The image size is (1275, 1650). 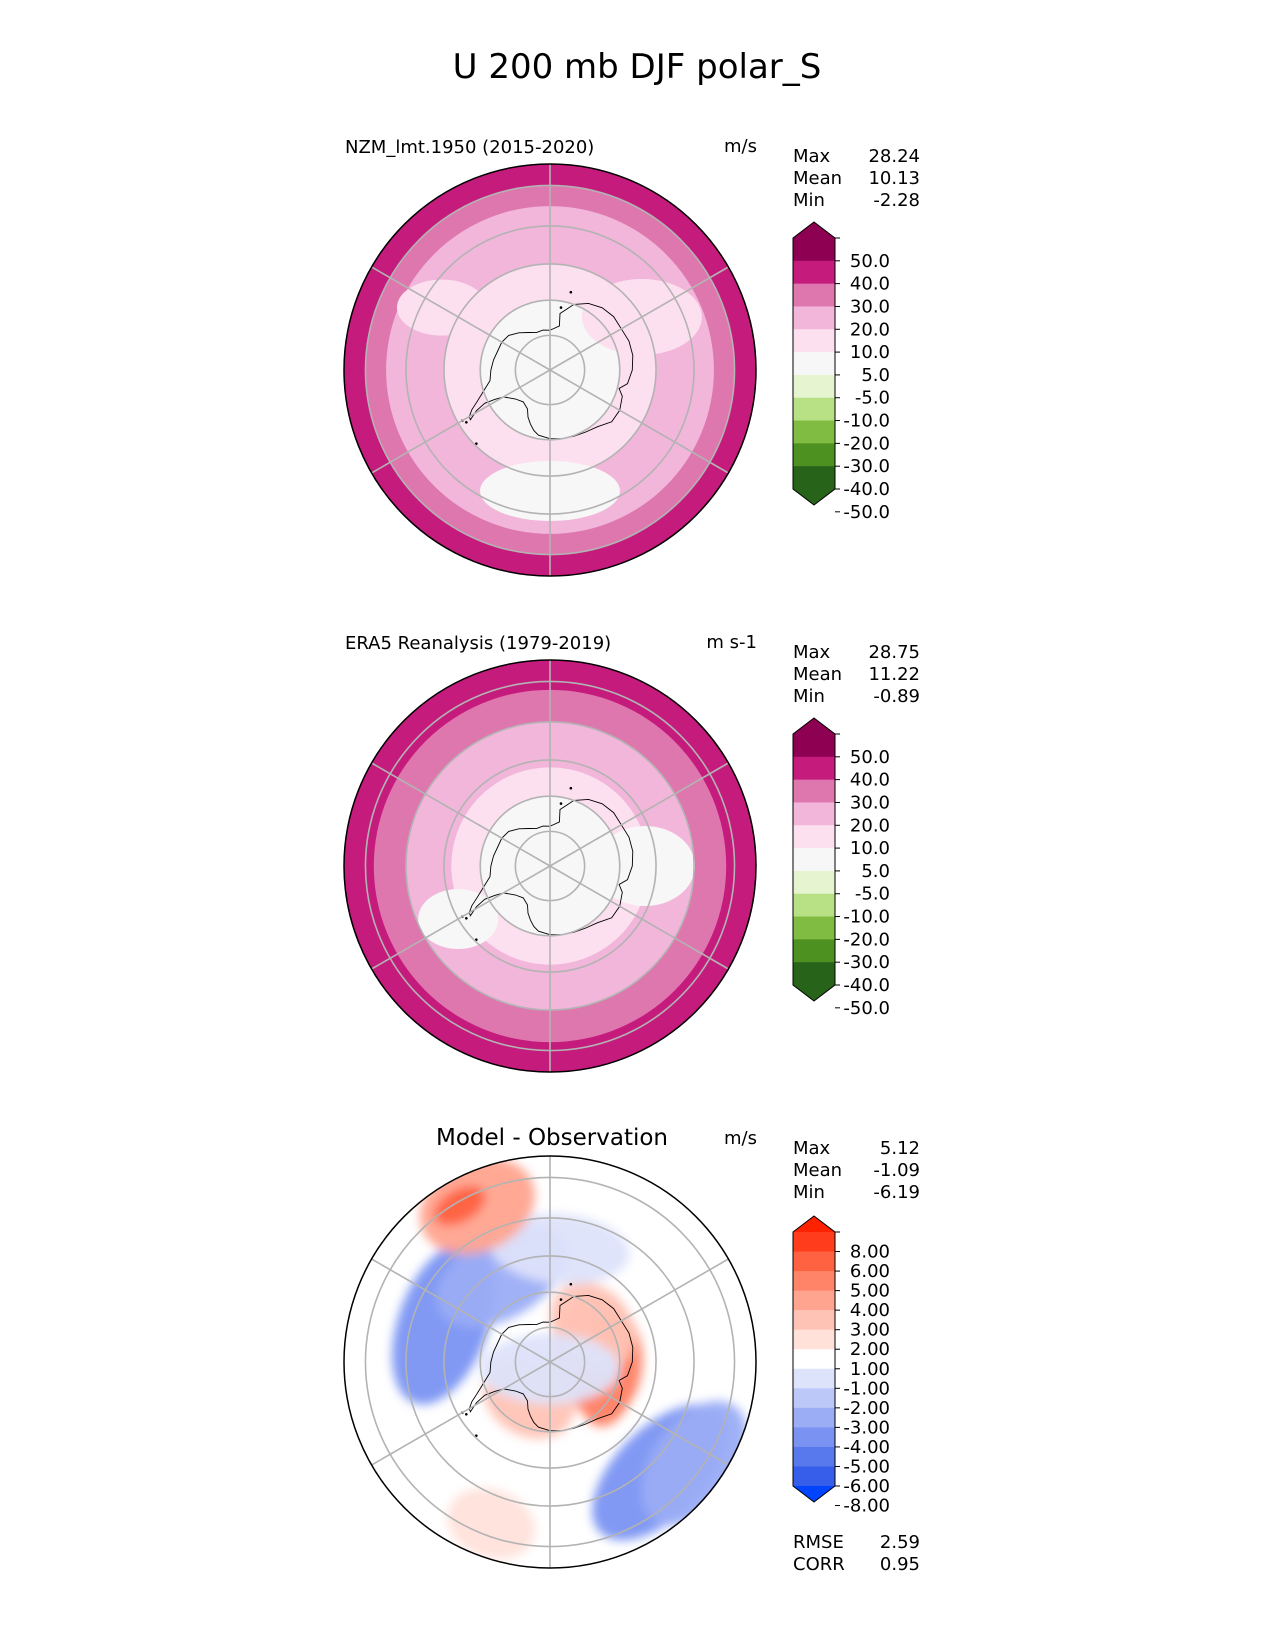 What do you see at coordinates (894, 178) in the screenshot?
I see `stat-value-mean: 10.13` at bounding box center [894, 178].